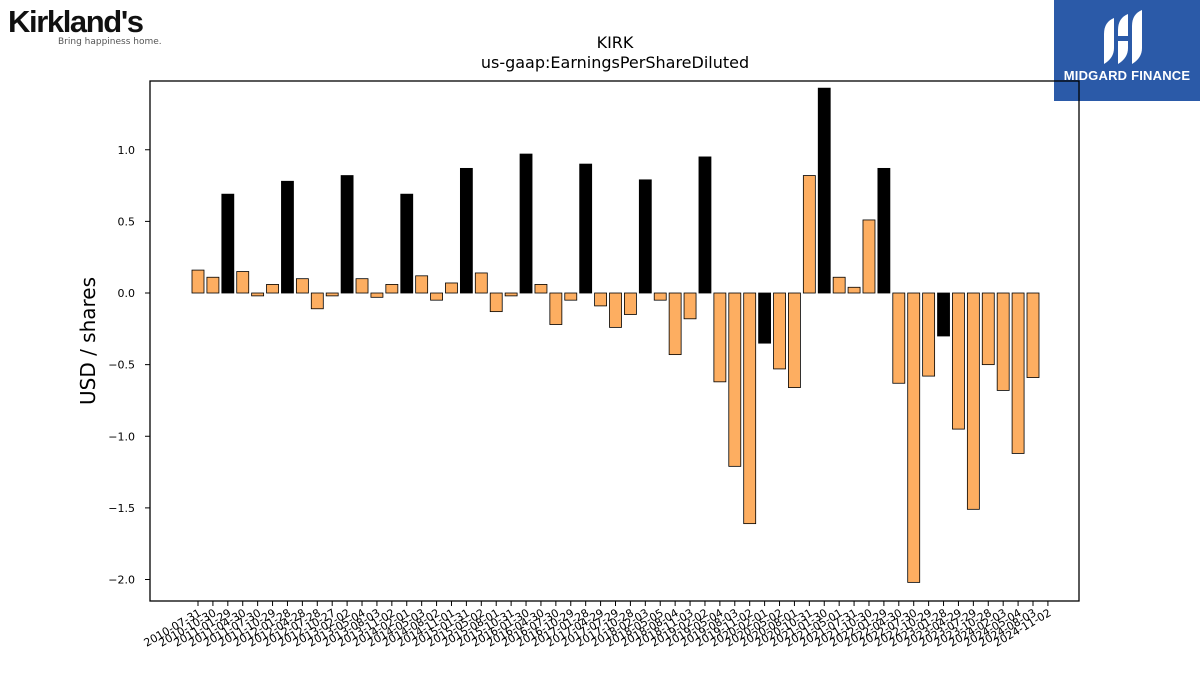 The width and height of the screenshot is (1200, 675). I want to click on y-axis: −2.0 −1.5 −1.0 −0.5 0.0 0.5 1.0, so click(129, 365).